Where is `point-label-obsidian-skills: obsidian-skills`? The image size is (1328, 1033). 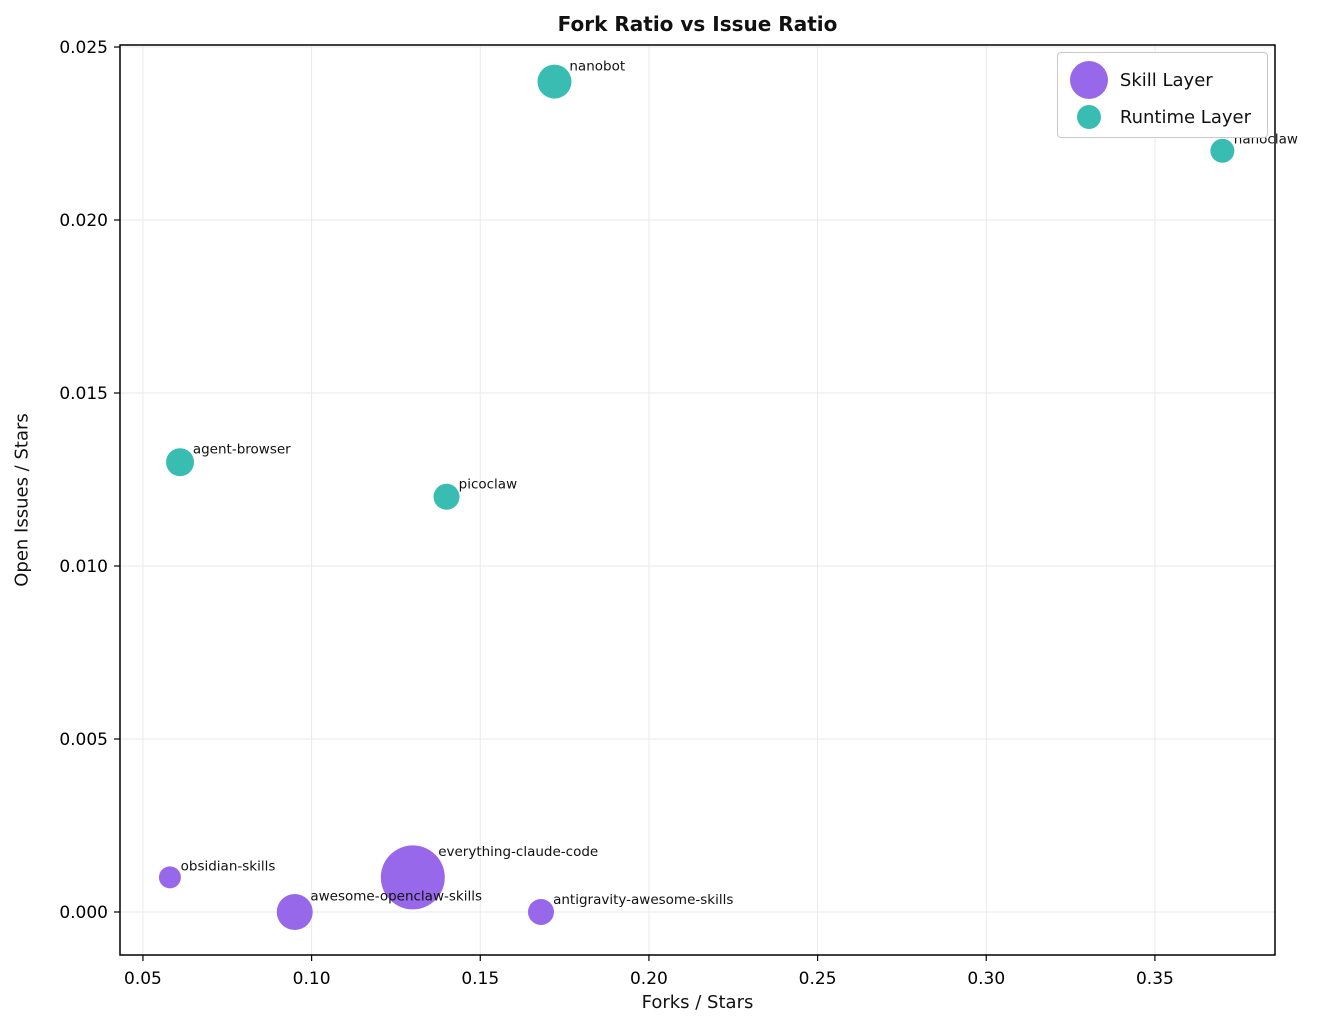
point-label-obsidian-skills: obsidian-skills is located at coordinates (228, 867).